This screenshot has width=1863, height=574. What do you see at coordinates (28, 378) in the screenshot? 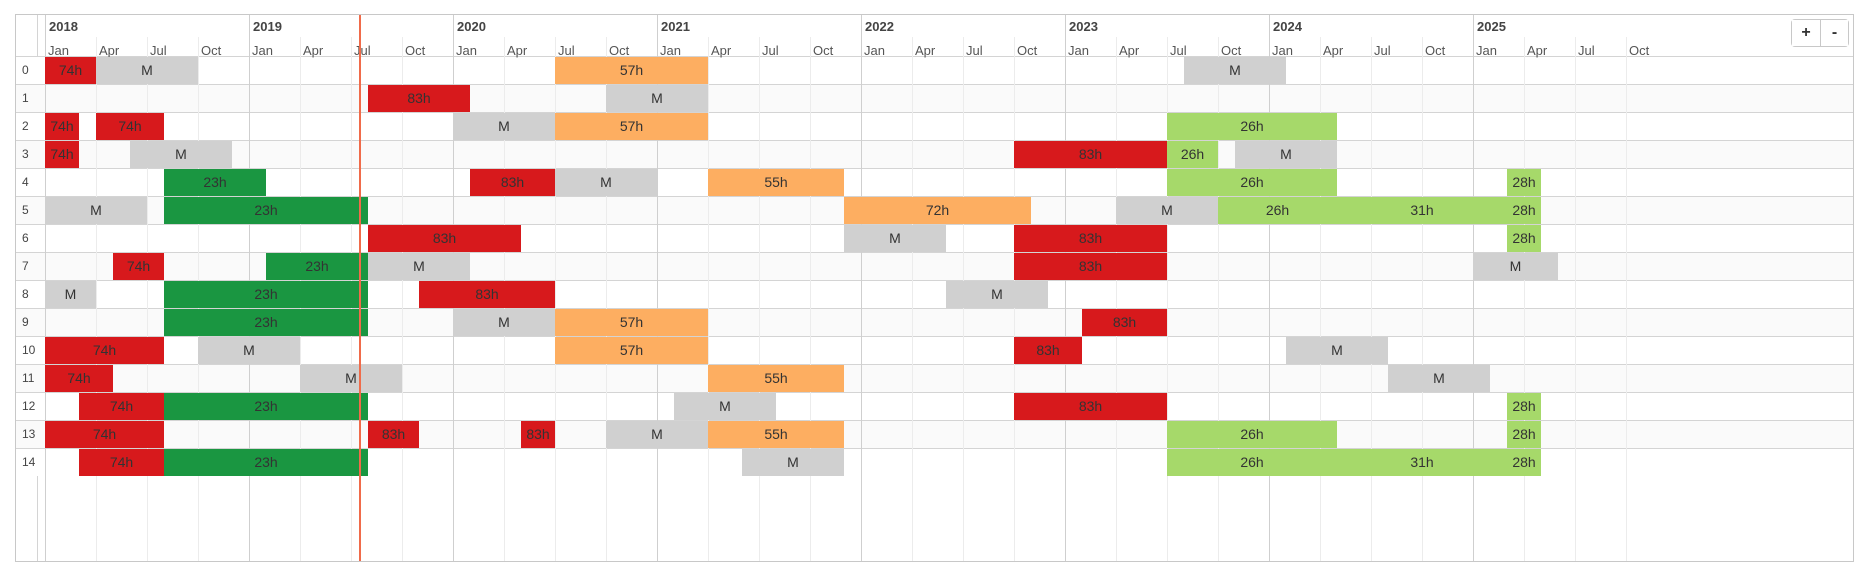
I see `lane-label: 11` at bounding box center [28, 378].